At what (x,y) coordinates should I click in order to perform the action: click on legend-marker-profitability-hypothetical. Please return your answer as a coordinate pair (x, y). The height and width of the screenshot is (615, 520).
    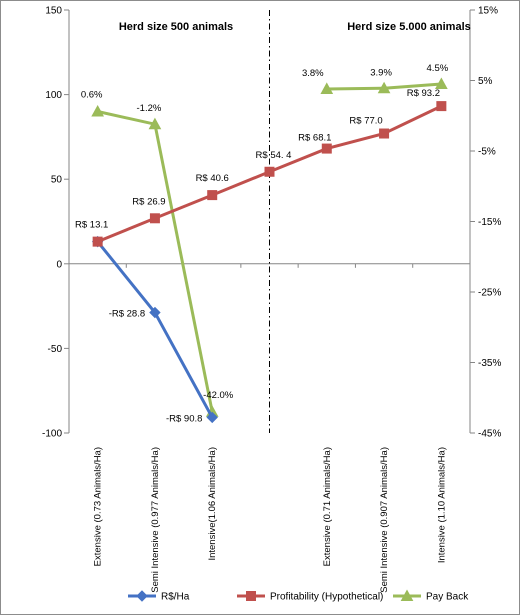
    Looking at the image, I should click on (251, 596).